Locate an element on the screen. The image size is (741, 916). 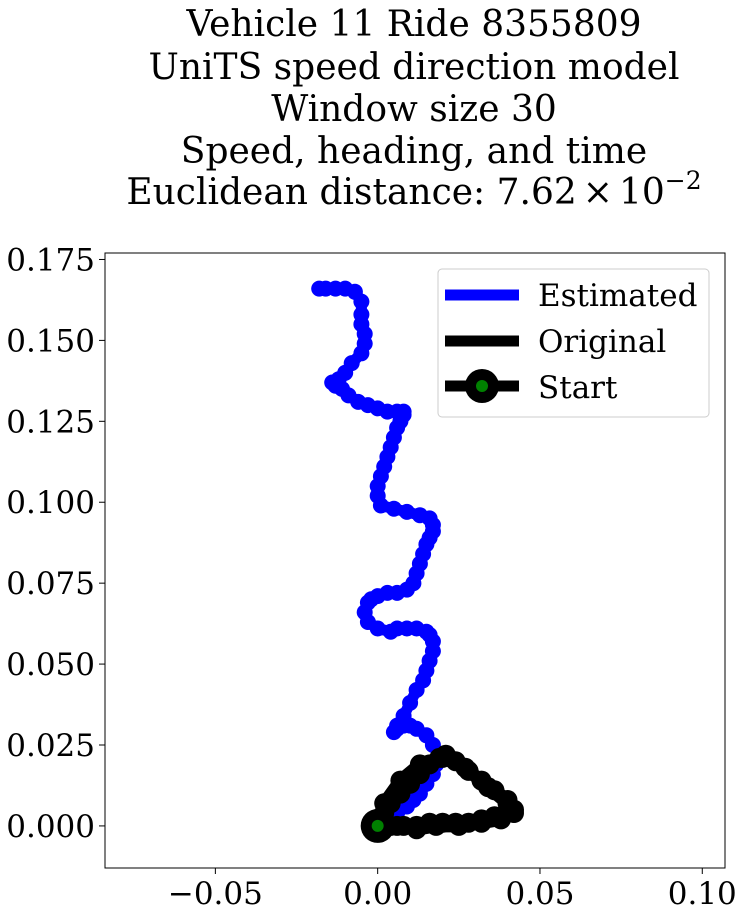
title-metric-times: × is located at coordinates (598, 192).